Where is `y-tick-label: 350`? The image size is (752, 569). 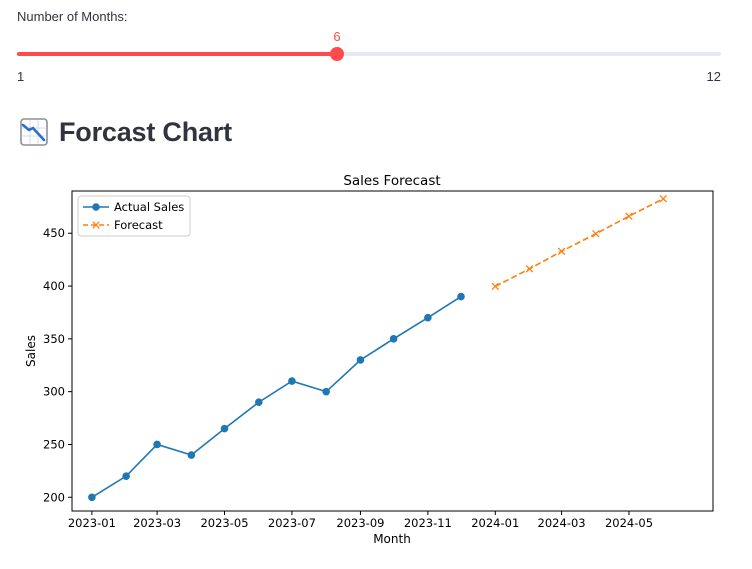 y-tick-label: 350 is located at coordinates (54, 339).